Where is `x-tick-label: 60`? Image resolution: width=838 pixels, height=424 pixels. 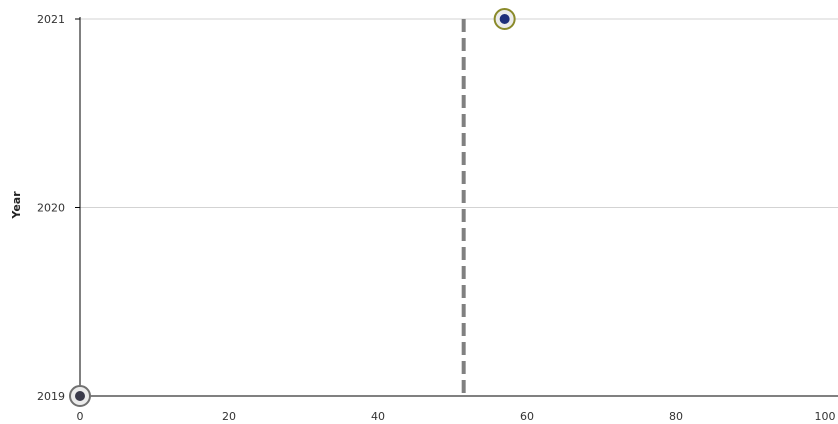 x-tick-label: 60 is located at coordinates (527, 416).